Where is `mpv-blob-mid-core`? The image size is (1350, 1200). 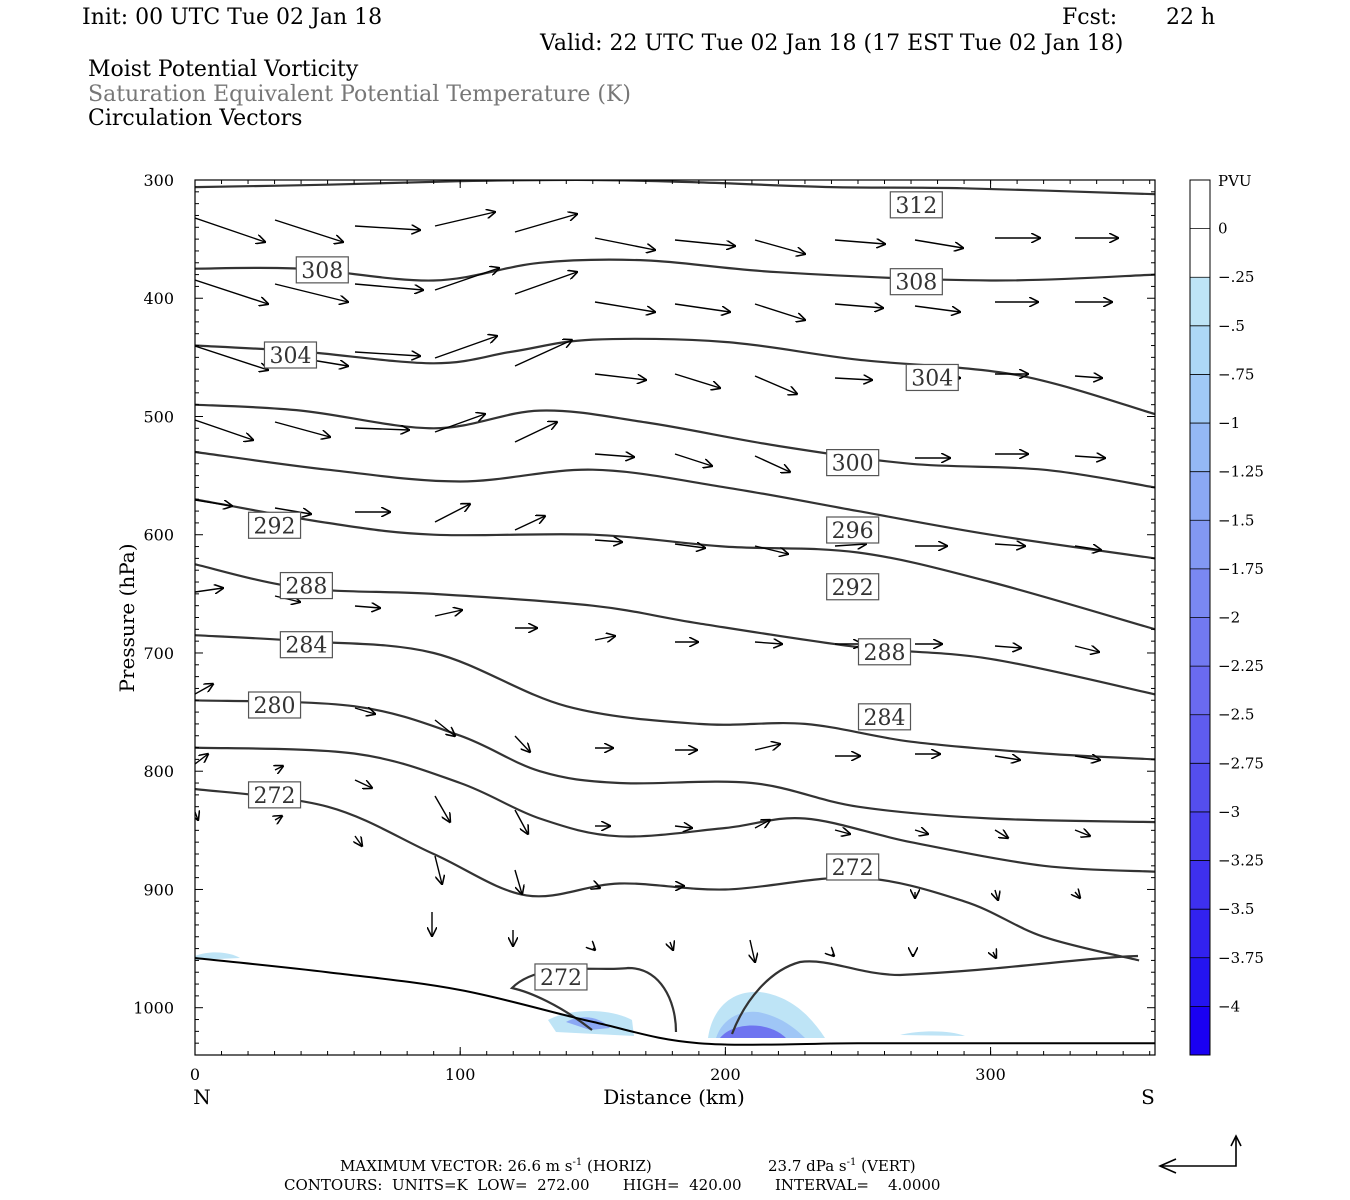
mpv-blob-mid-core is located at coordinates (588, 1023).